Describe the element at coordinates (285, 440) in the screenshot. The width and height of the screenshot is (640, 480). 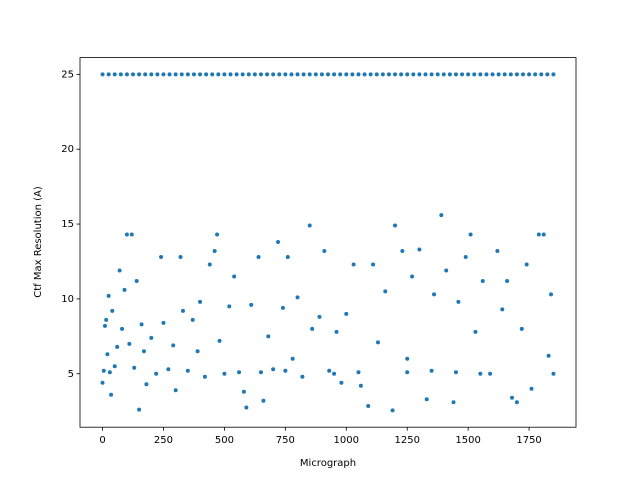
I see `x-tick-label: 750` at that location.